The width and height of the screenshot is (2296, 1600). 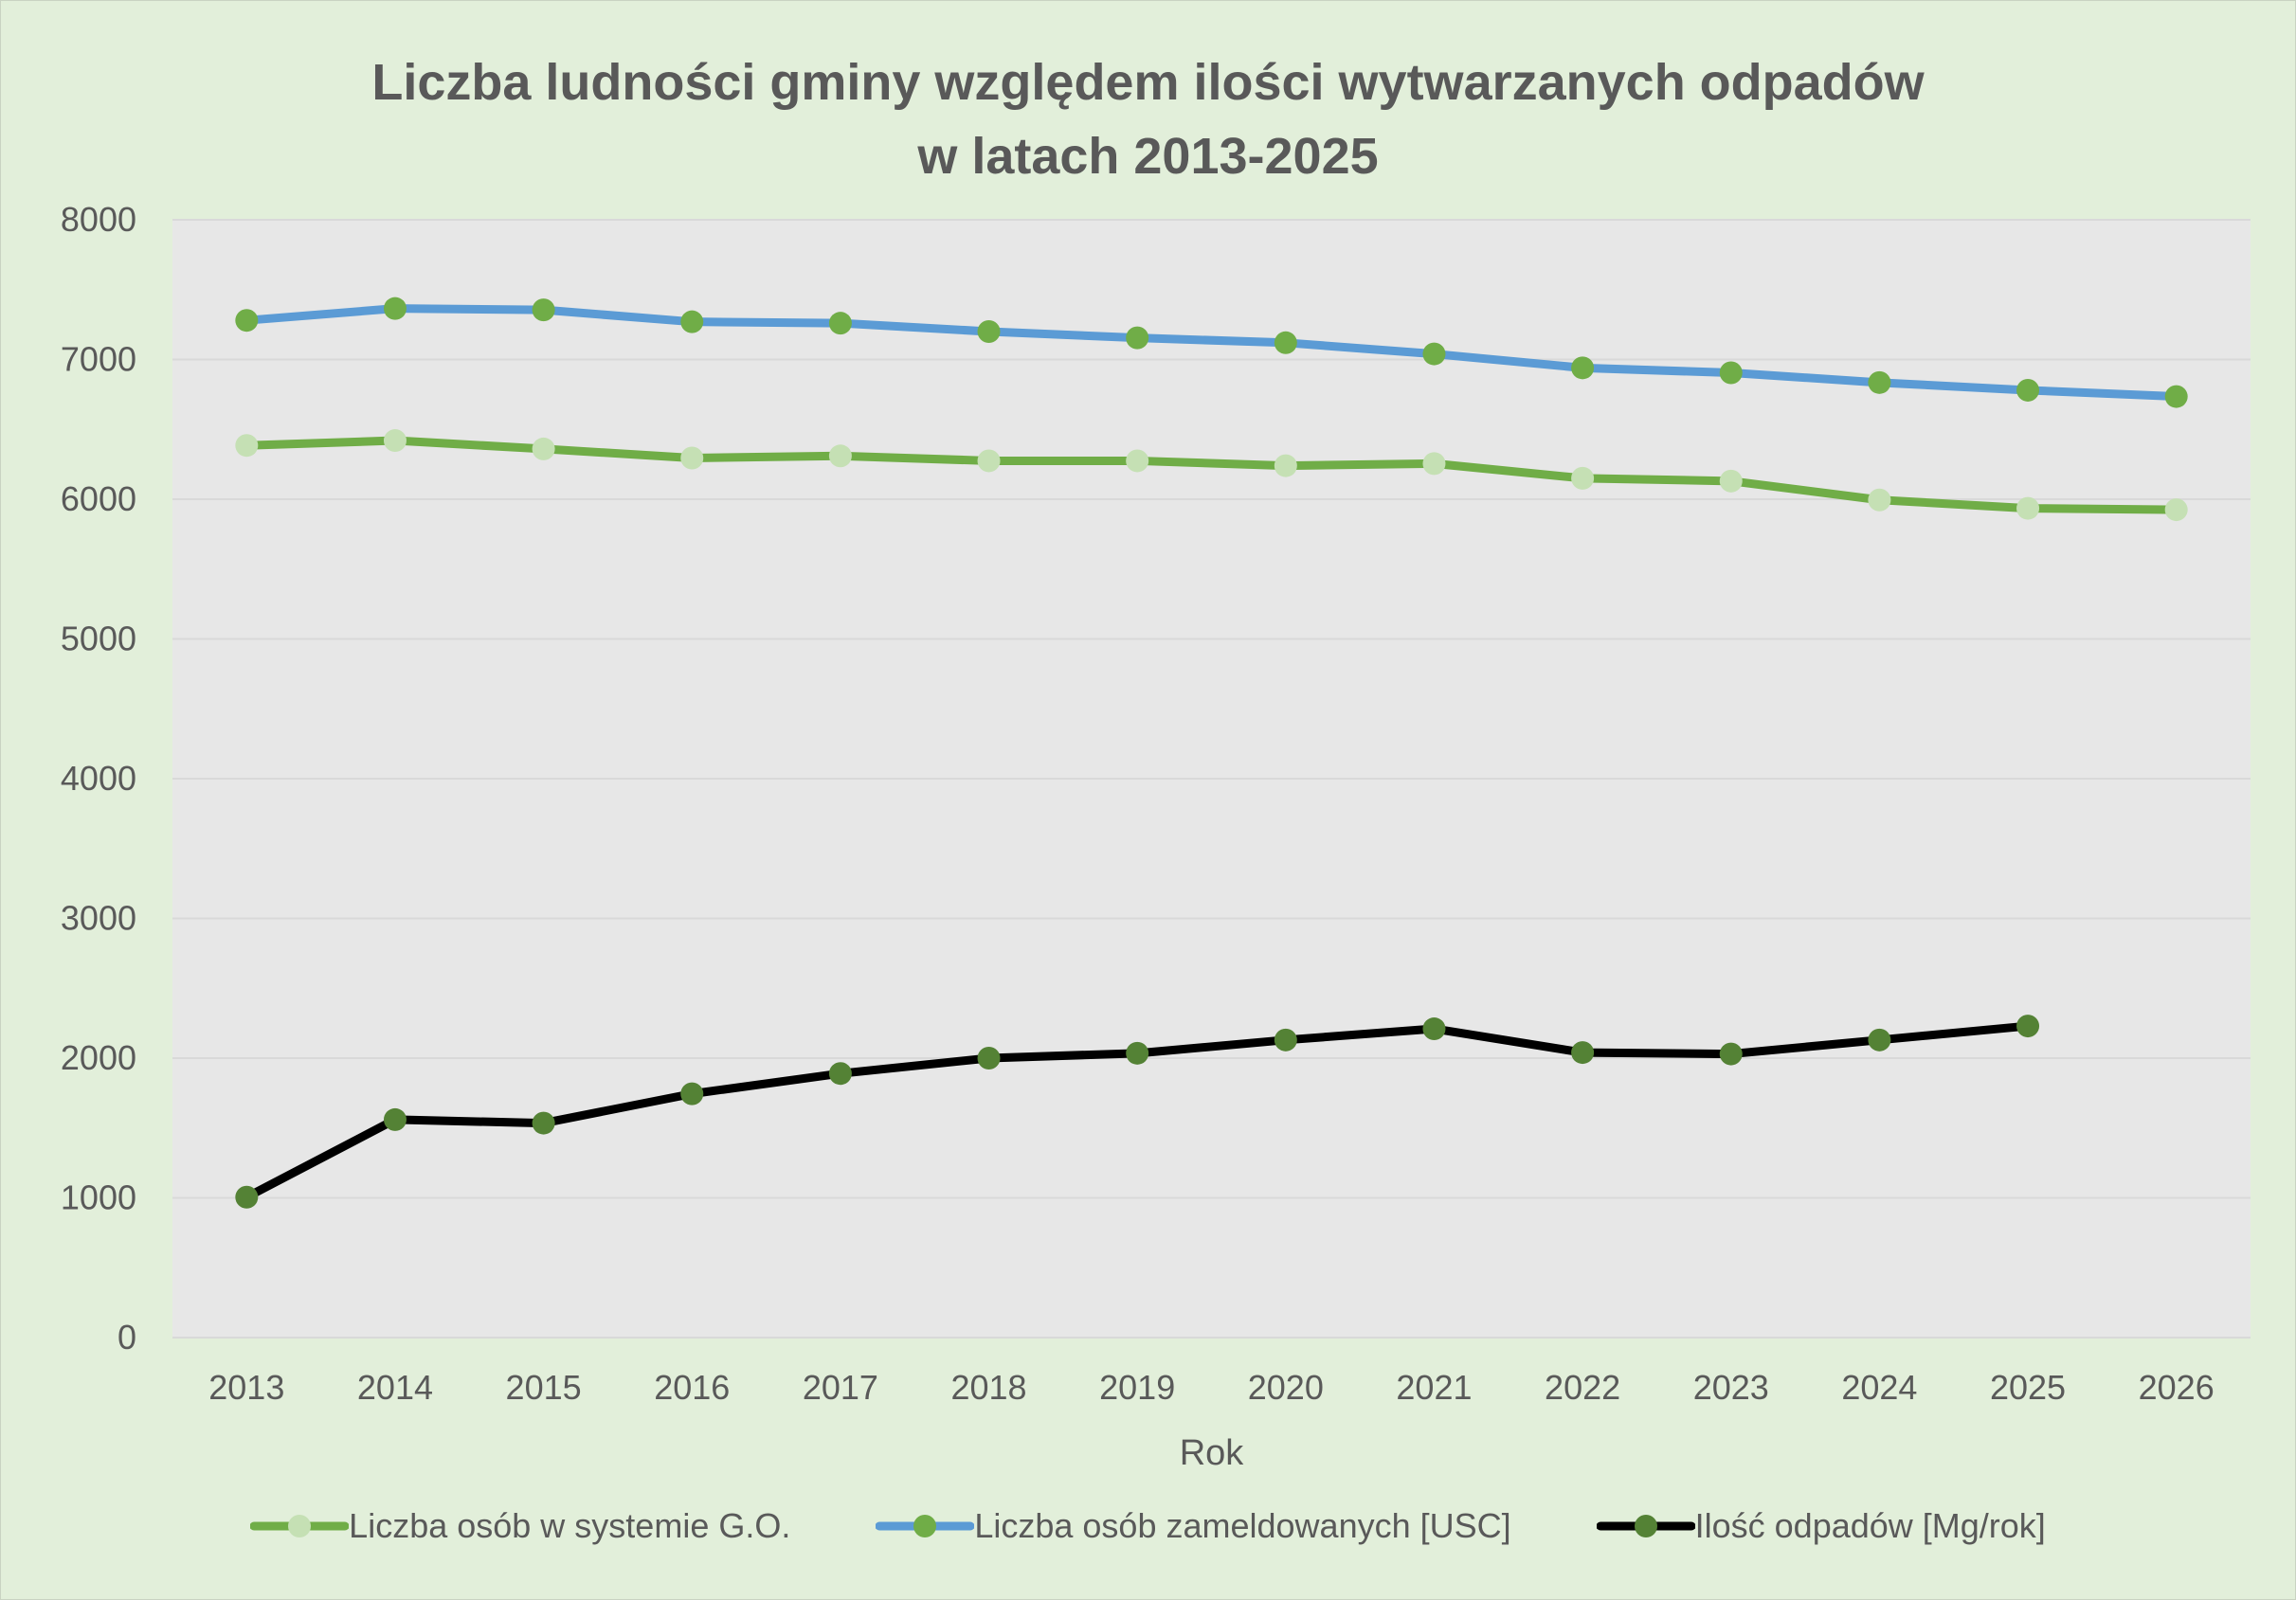 I want to click on y-tick-label: 3000, so click(x=98, y=918).